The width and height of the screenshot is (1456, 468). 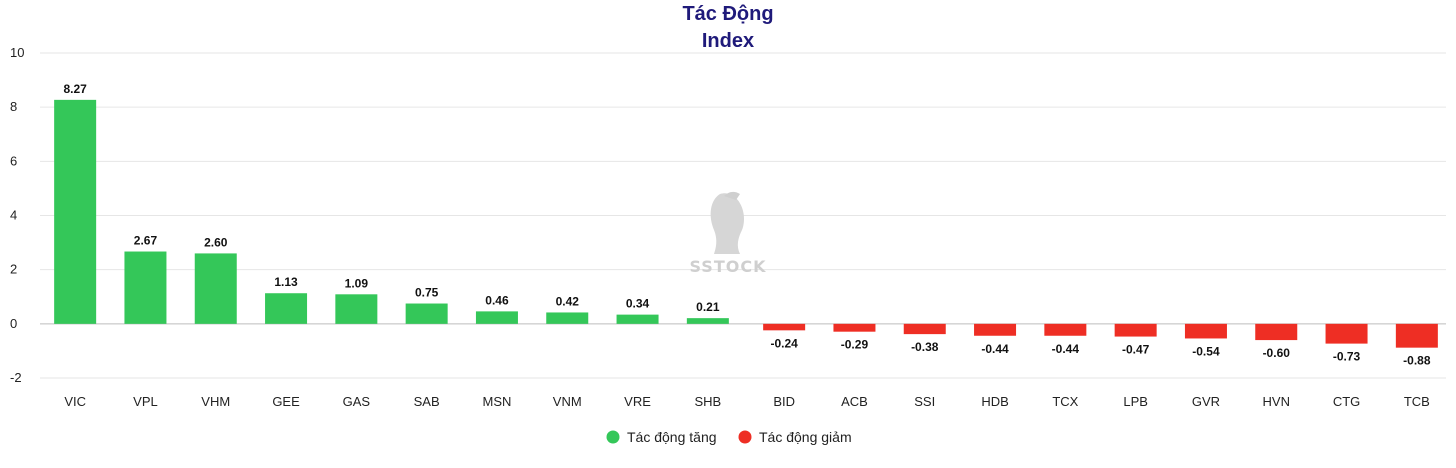 What do you see at coordinates (784, 401) in the screenshot?
I see `x-tick-label-bid: BID` at bounding box center [784, 401].